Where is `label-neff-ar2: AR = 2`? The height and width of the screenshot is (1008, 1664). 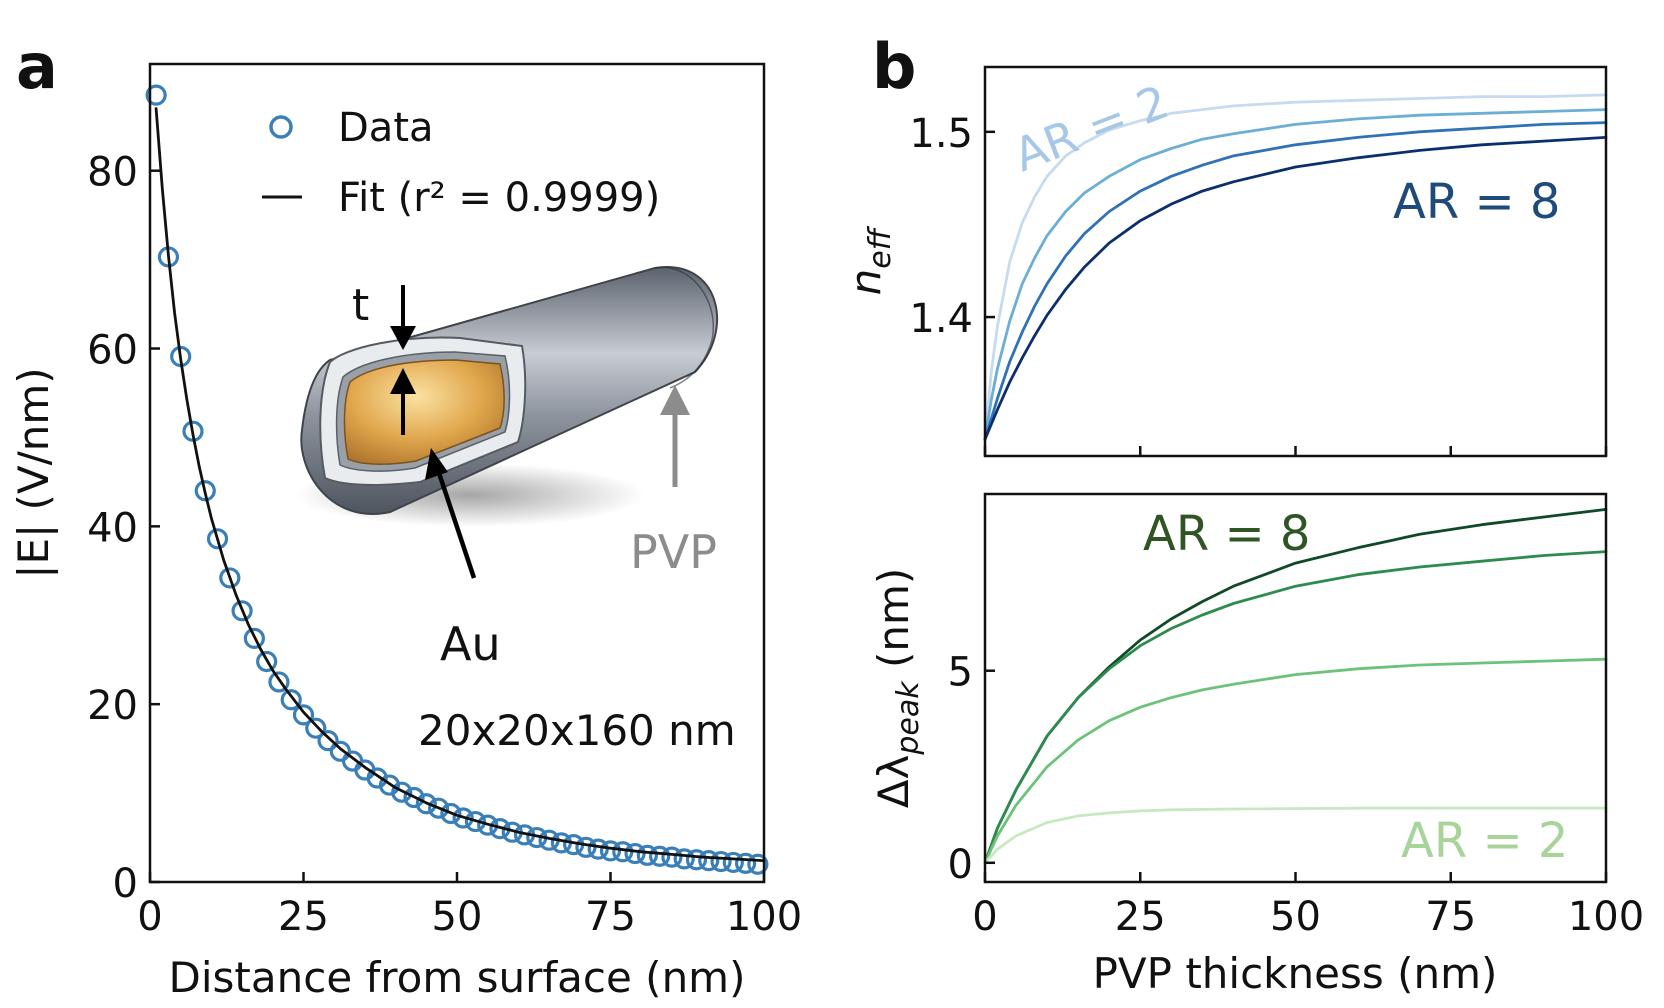
label-neff-ar2: AR = 2 is located at coordinates (1091, 128).